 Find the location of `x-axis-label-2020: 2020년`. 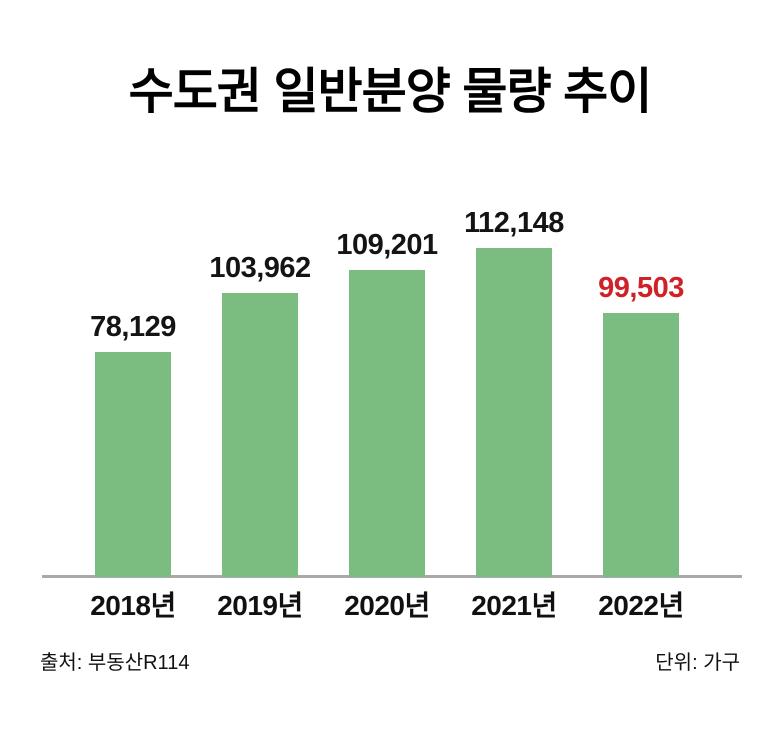

x-axis-label-2020: 2020년 is located at coordinates (387, 605).